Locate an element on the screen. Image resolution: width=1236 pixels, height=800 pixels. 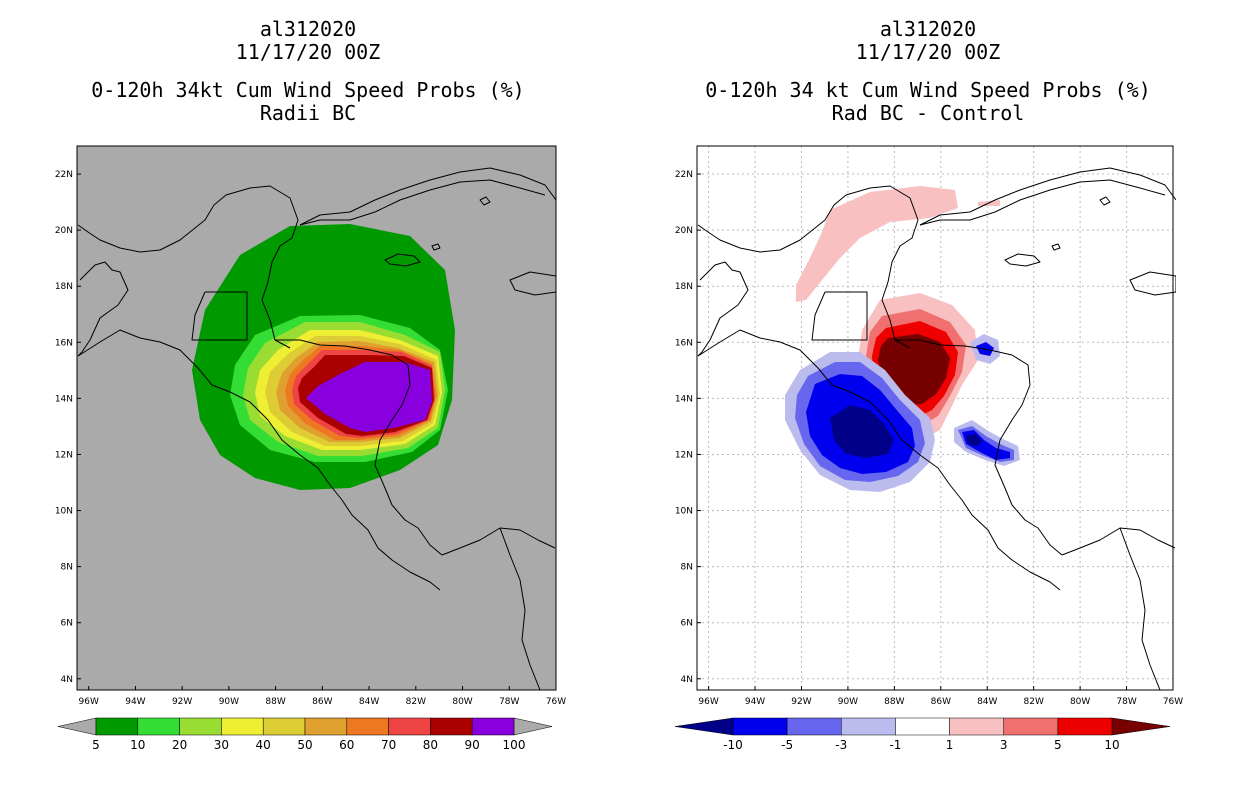
lat-tick-label: 4N is located at coordinates (687, 680).